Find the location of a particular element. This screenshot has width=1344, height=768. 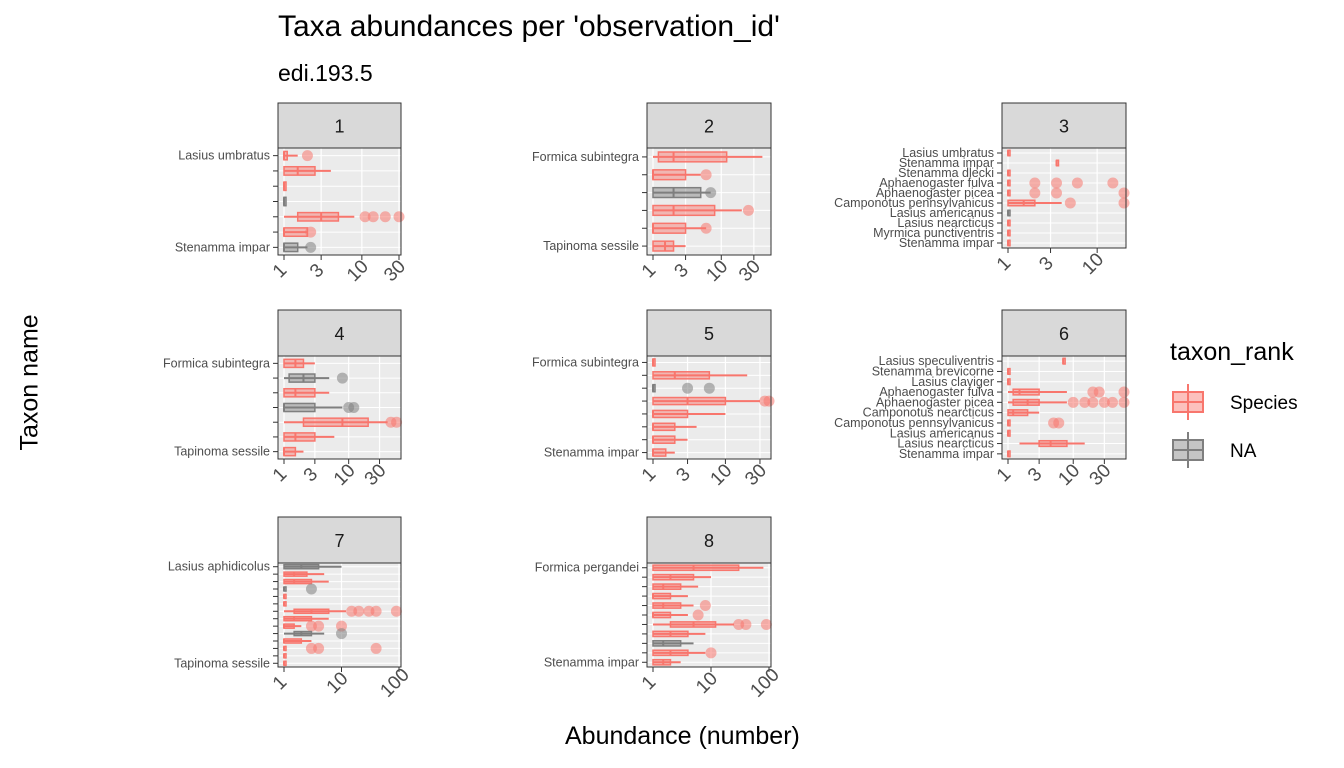

y-tick-label: Lasius aphidicolus is located at coordinates (219, 567).